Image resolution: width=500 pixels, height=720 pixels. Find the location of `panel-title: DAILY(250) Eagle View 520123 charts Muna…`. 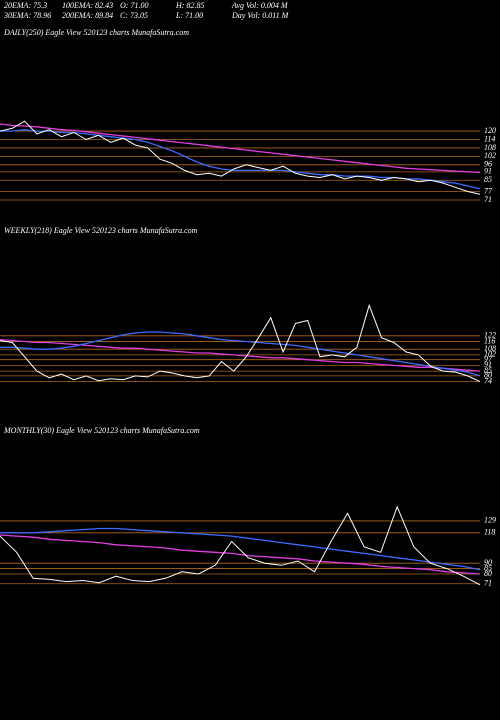

panel-title: DAILY(250) Eagle View 520123 charts Muna… is located at coordinates (96, 32).